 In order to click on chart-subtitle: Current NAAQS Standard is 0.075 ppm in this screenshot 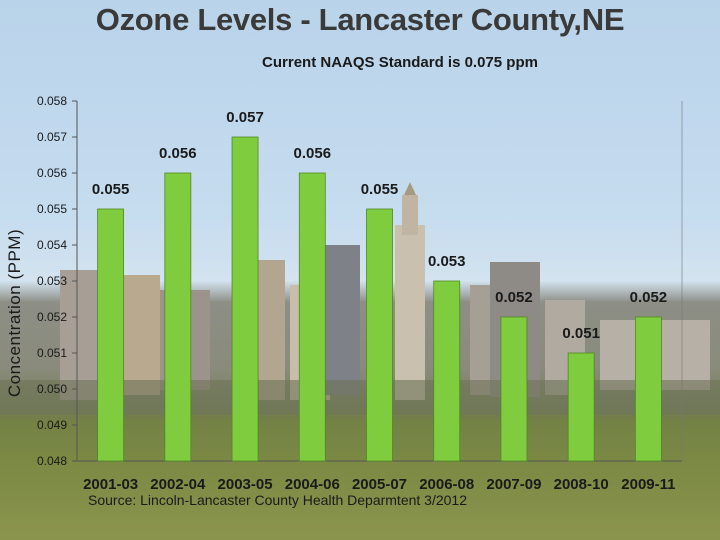, I will do `click(400, 62)`.